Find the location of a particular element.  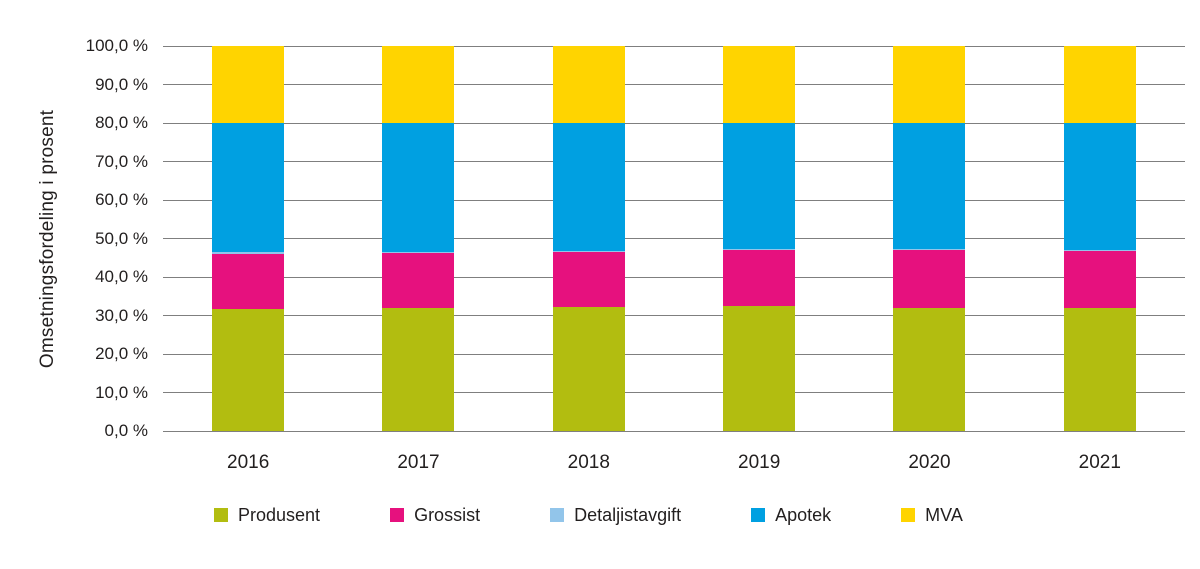

bar-slot-2021 is located at coordinates (1100, 238).